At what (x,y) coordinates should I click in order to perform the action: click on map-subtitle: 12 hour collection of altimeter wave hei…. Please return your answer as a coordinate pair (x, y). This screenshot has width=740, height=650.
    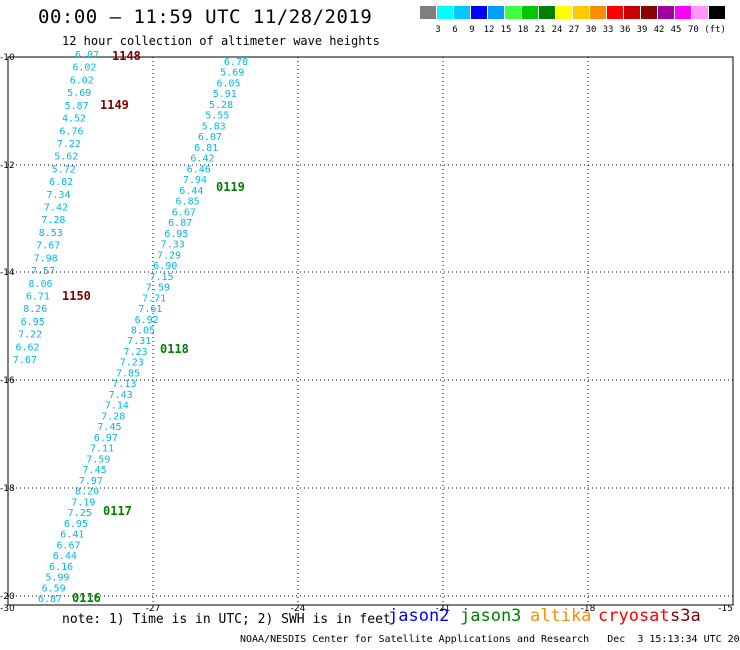
    Looking at the image, I should click on (221, 41).